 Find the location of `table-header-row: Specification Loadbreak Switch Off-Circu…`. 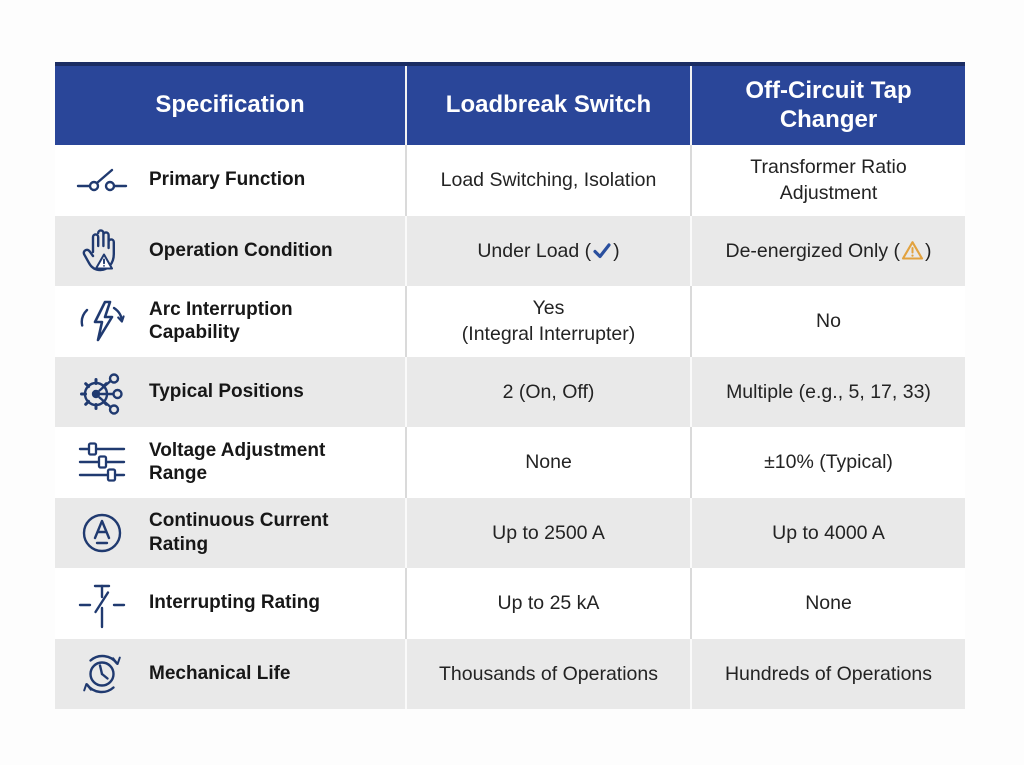

table-header-row: Specification Loadbreak Switch Off-Circu… is located at coordinates (510, 105).